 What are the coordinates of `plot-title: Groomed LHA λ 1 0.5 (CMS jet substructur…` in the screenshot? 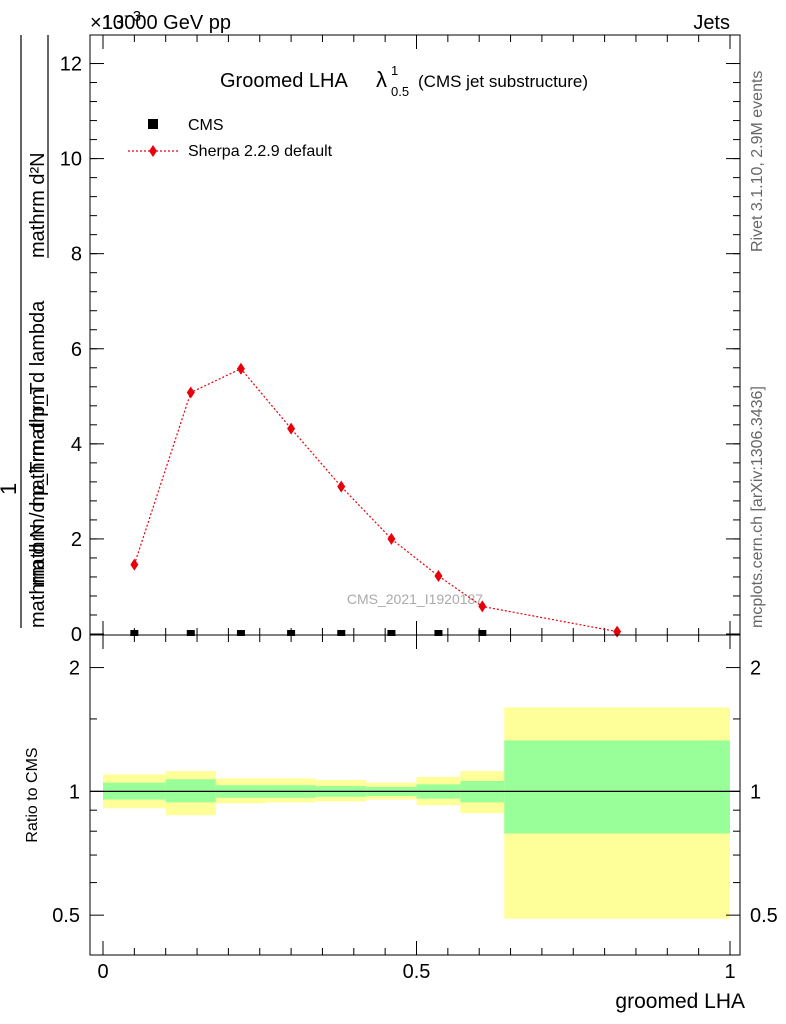 It's located at (404, 81).